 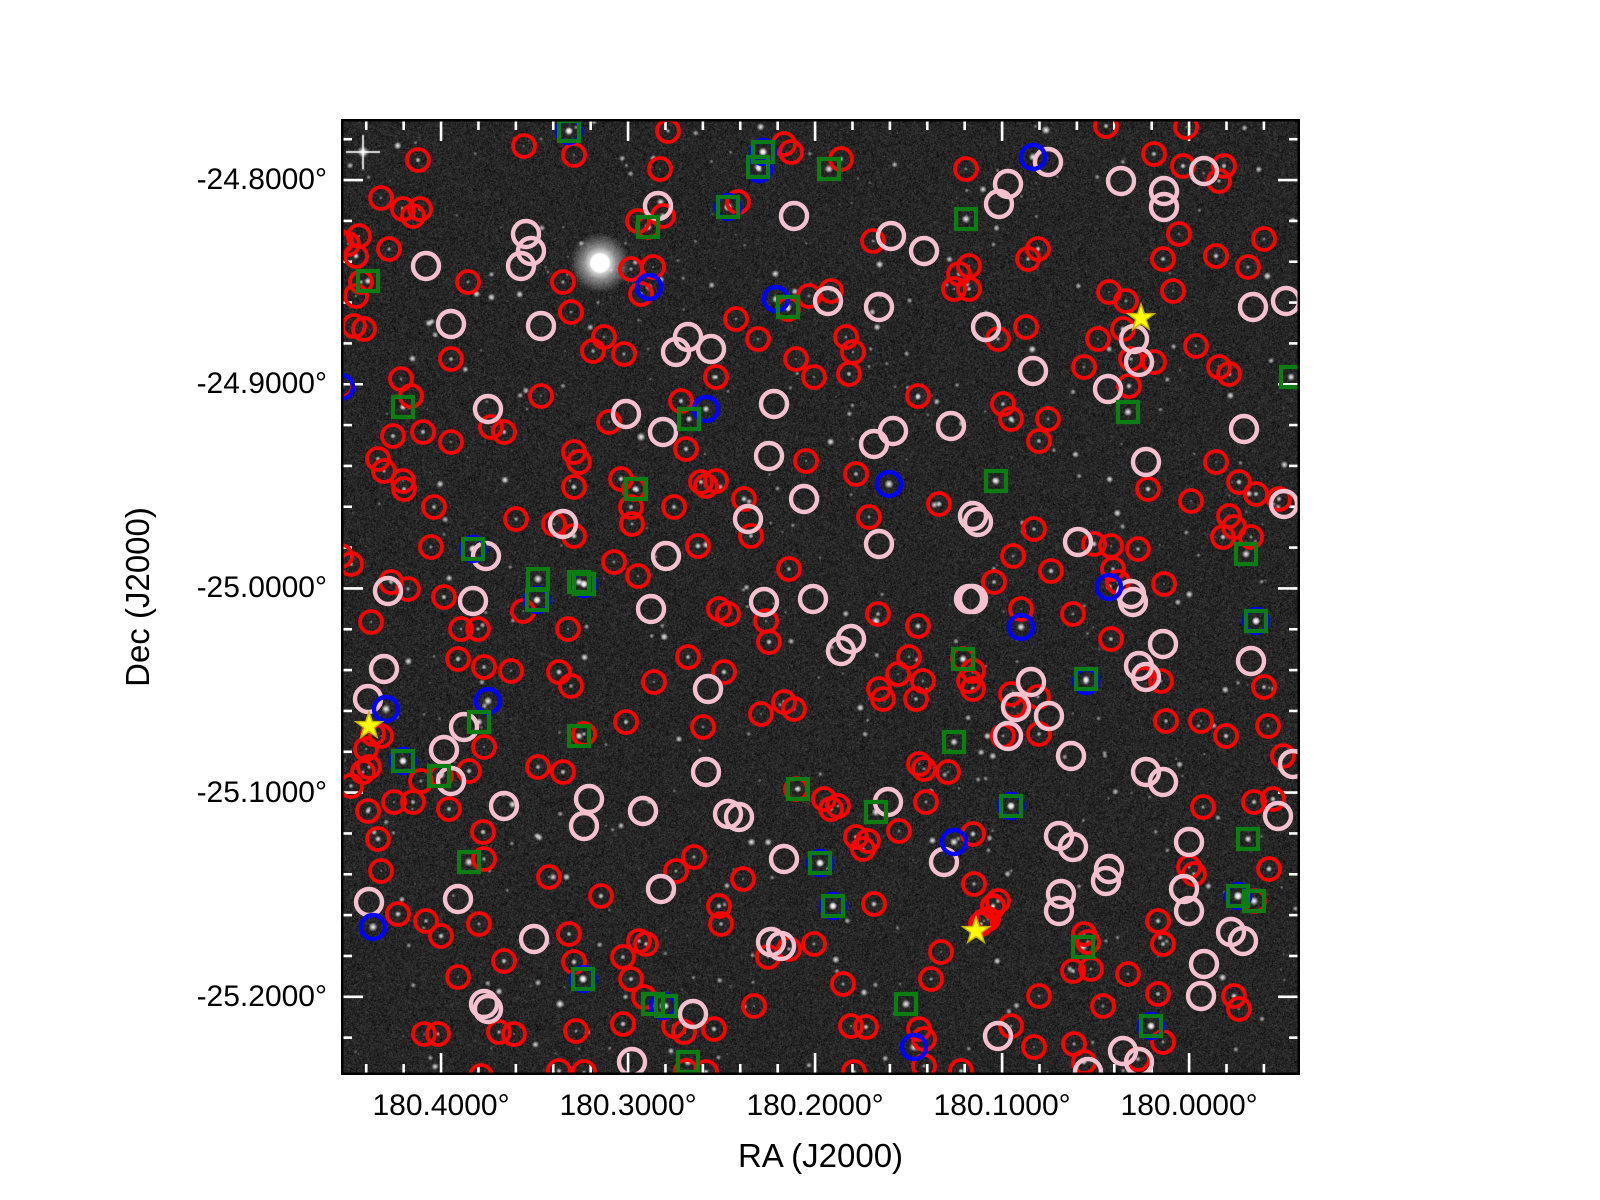 I want to click on x-tick-label: 180.1000°, so click(x=1002, y=1105).